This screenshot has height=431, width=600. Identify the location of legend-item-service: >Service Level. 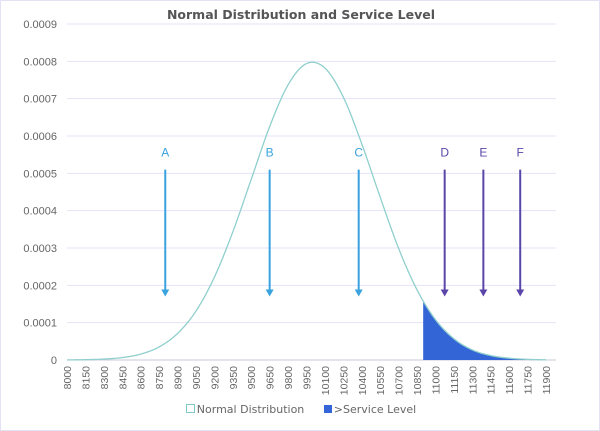
(370, 409).